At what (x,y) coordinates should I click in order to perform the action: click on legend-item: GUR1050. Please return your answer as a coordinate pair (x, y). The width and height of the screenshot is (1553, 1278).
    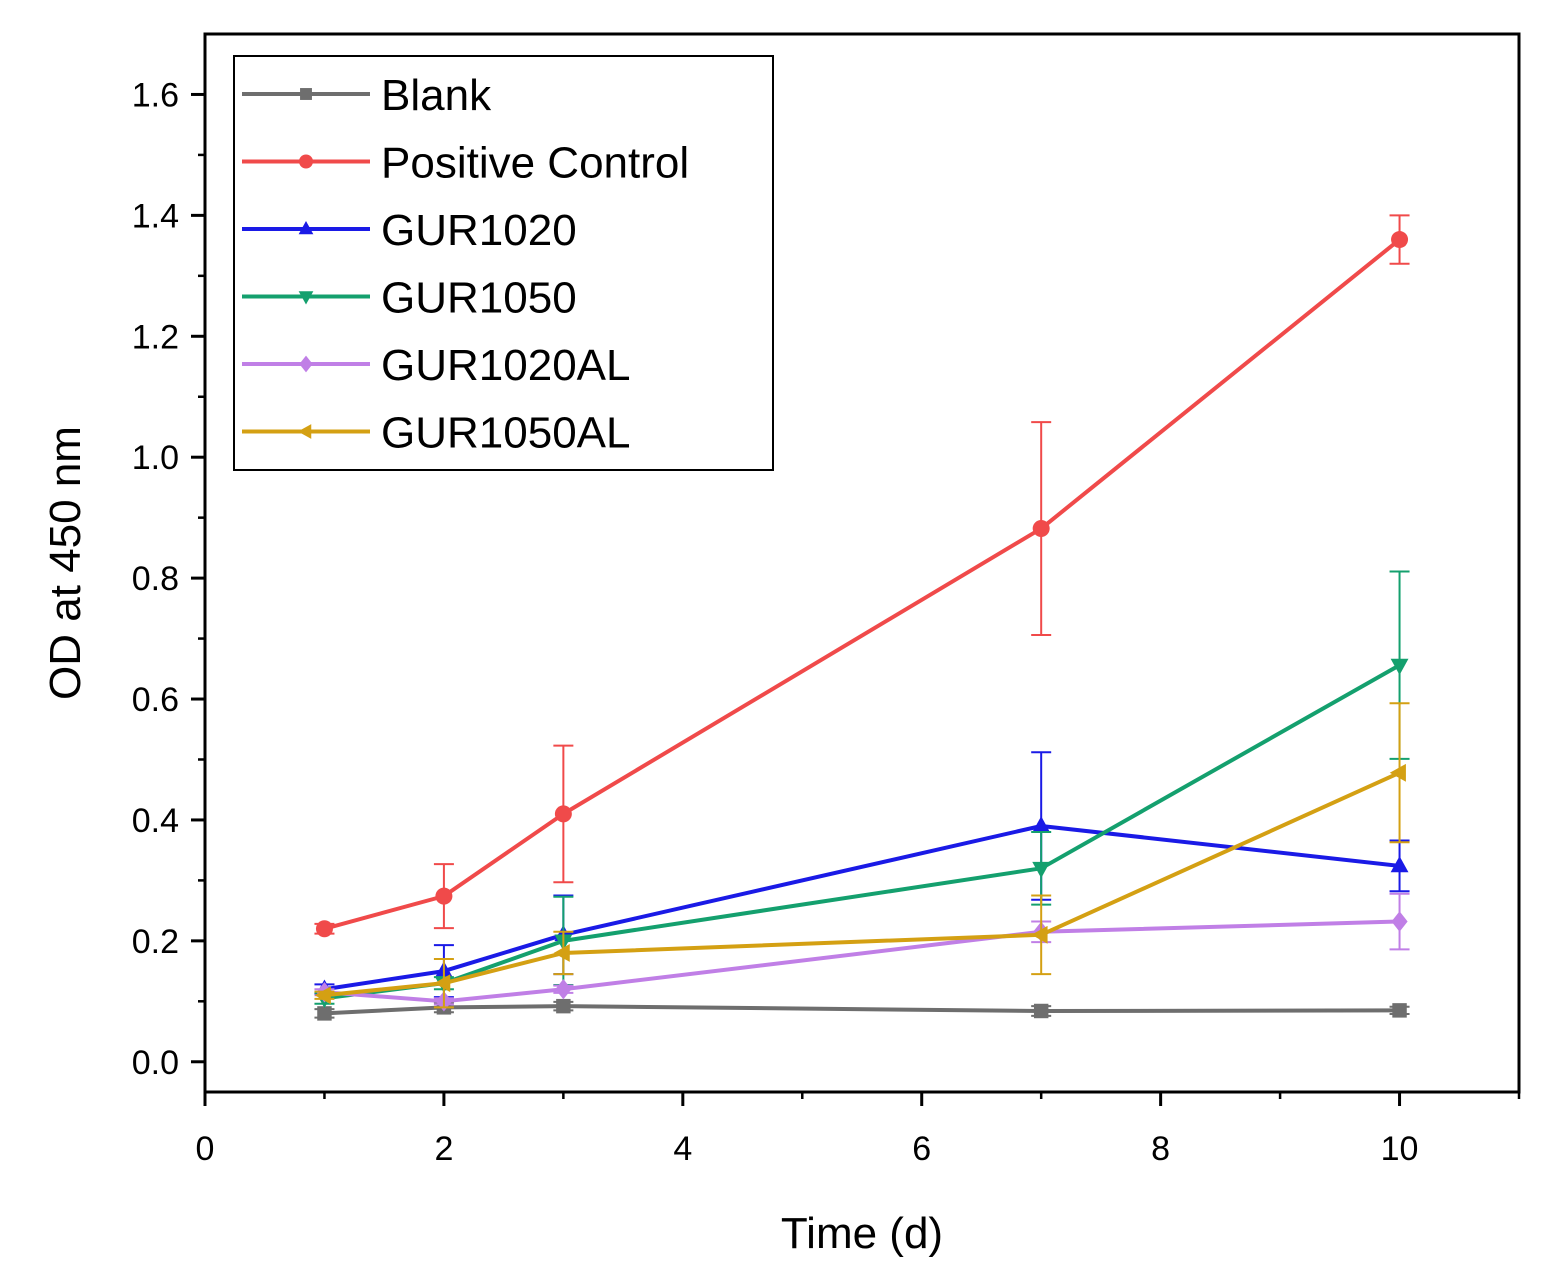
    Looking at the image, I should click on (409, 298).